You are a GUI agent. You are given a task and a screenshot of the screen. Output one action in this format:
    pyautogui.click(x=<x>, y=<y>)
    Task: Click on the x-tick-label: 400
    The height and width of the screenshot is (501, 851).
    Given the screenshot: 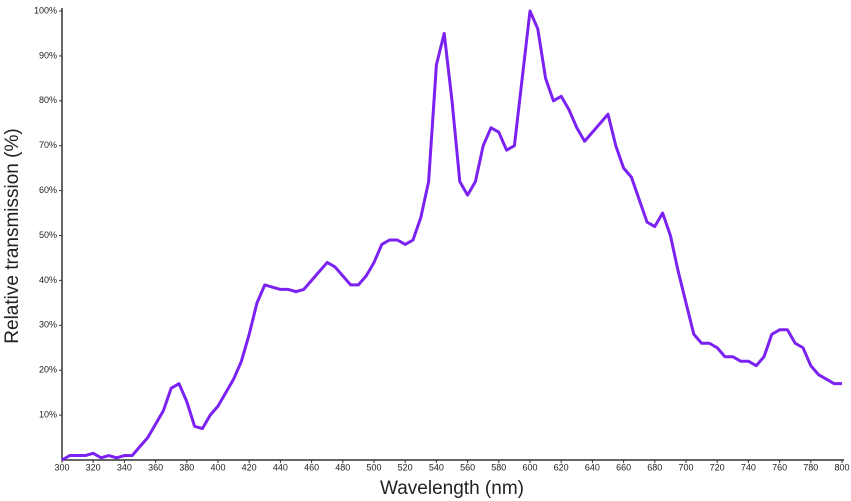 What is the action you would take?
    pyautogui.click(x=217, y=467)
    